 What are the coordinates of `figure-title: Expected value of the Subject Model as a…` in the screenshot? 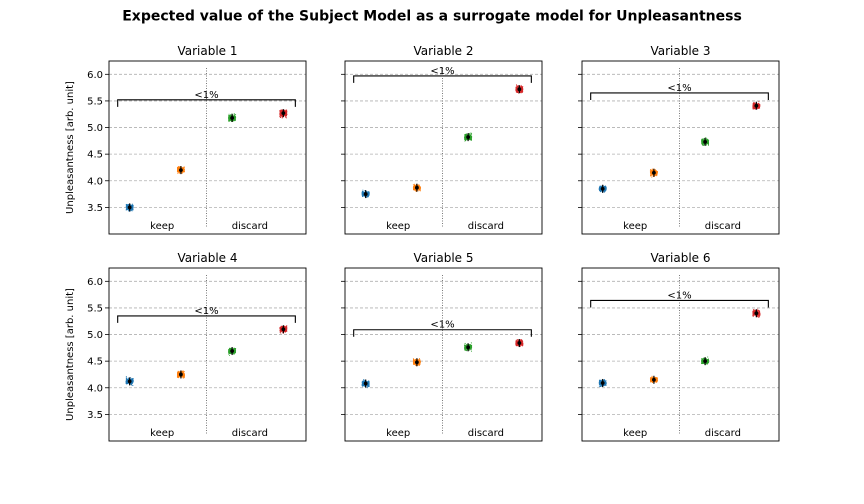 It's located at (432, 17).